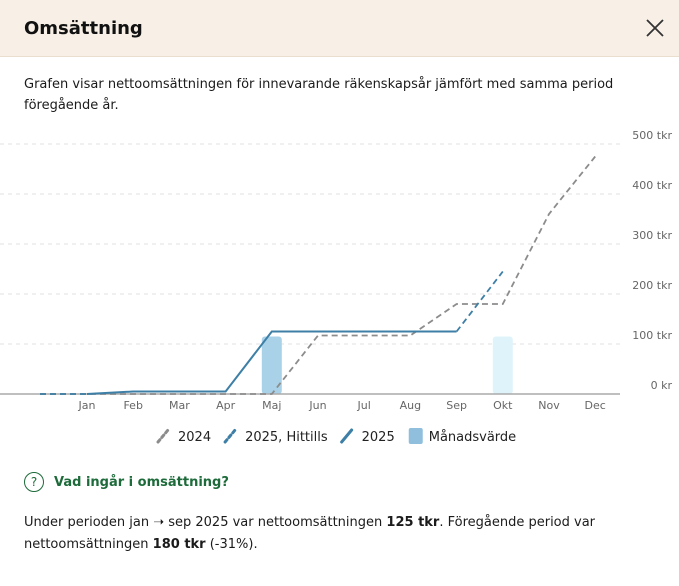  What do you see at coordinates (413, 522) in the screenshot?
I see `current-value: 125 tkr` at bounding box center [413, 522].